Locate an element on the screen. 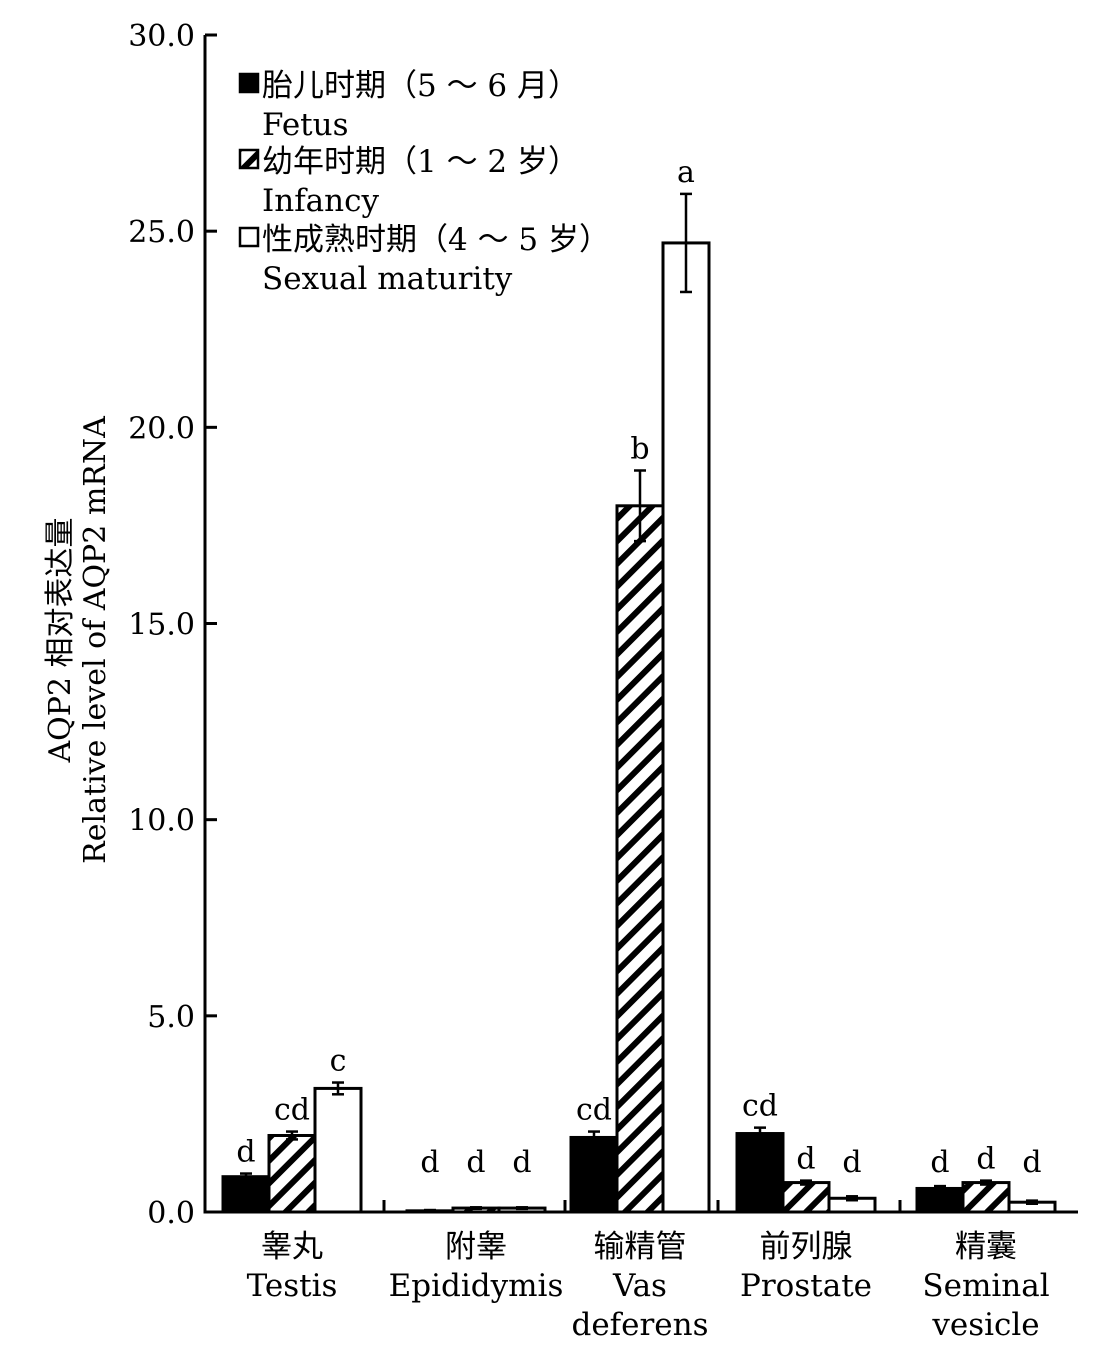 This screenshot has height=1352, width=1102. y-tick-label: 0.0 is located at coordinates (171, 1213).